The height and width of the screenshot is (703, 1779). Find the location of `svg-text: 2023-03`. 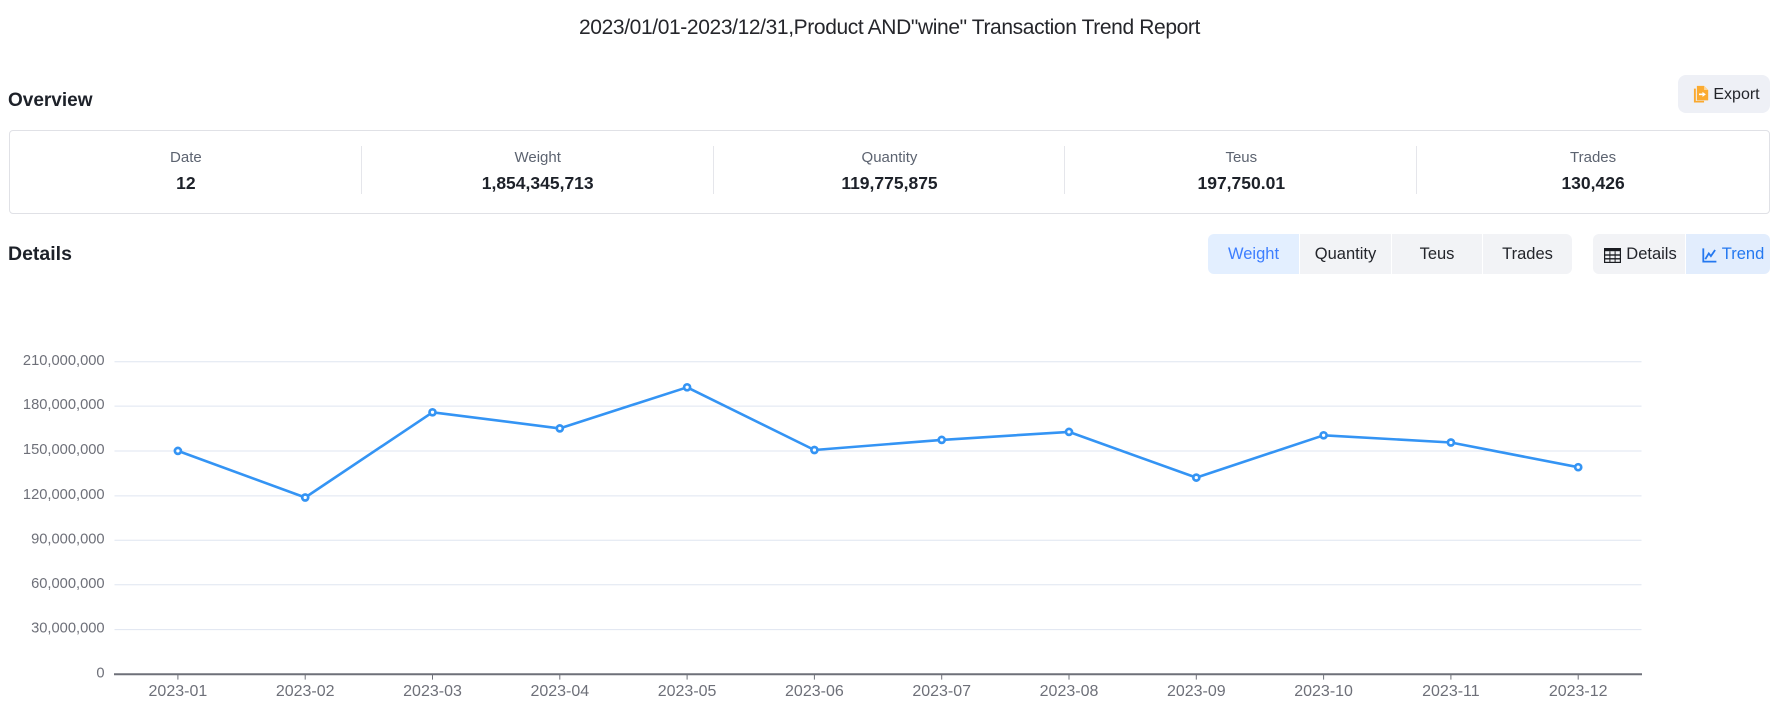

svg-text: 2023-03 is located at coordinates (432, 691).